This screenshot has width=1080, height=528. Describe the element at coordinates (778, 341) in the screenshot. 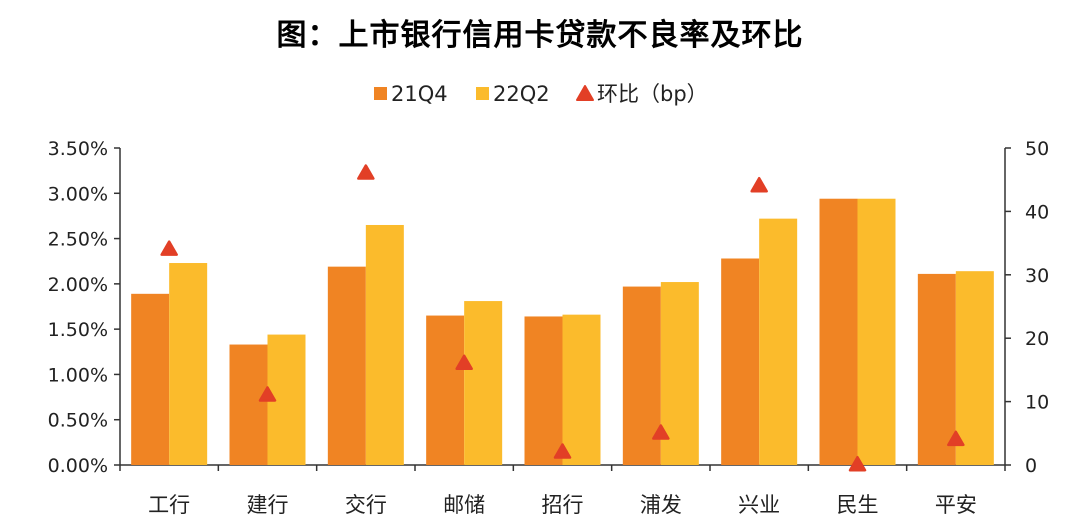

I see `bar-22q2-兴业` at that location.